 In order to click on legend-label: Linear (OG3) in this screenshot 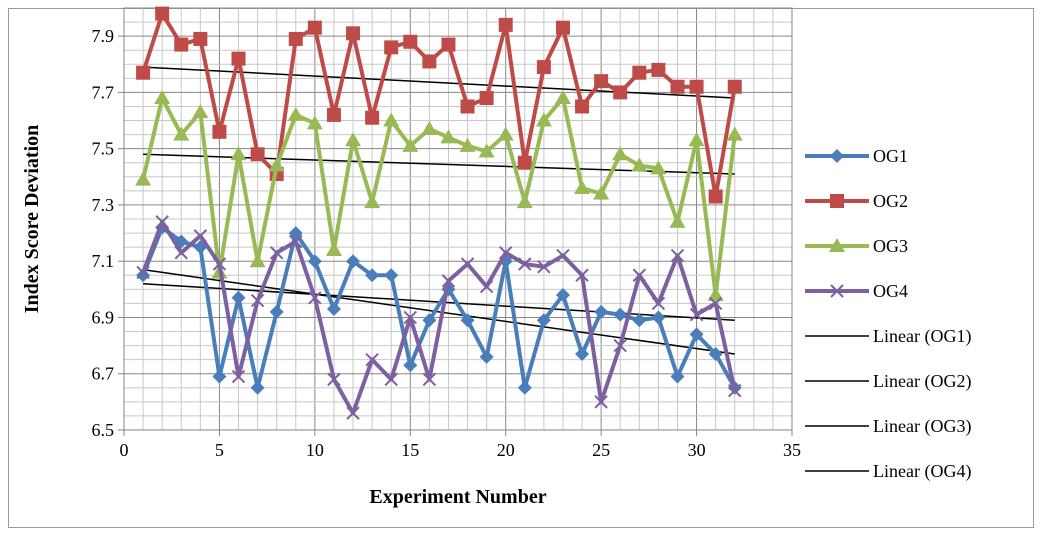, I will do `click(922, 426)`.